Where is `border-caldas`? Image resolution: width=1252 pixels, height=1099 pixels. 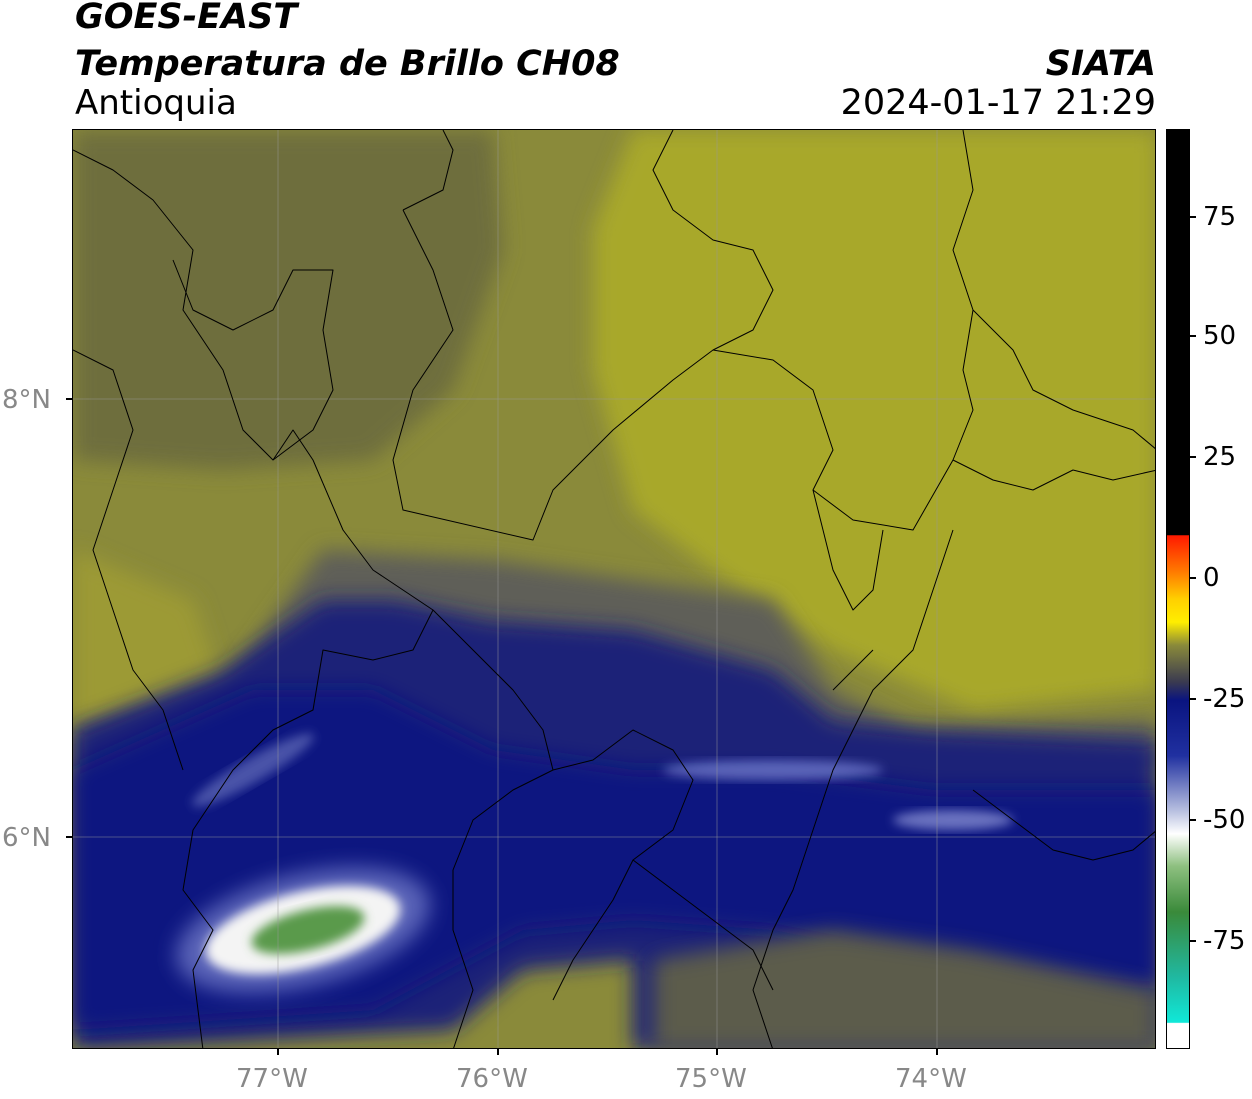 border-caldas is located at coordinates (623, 865).